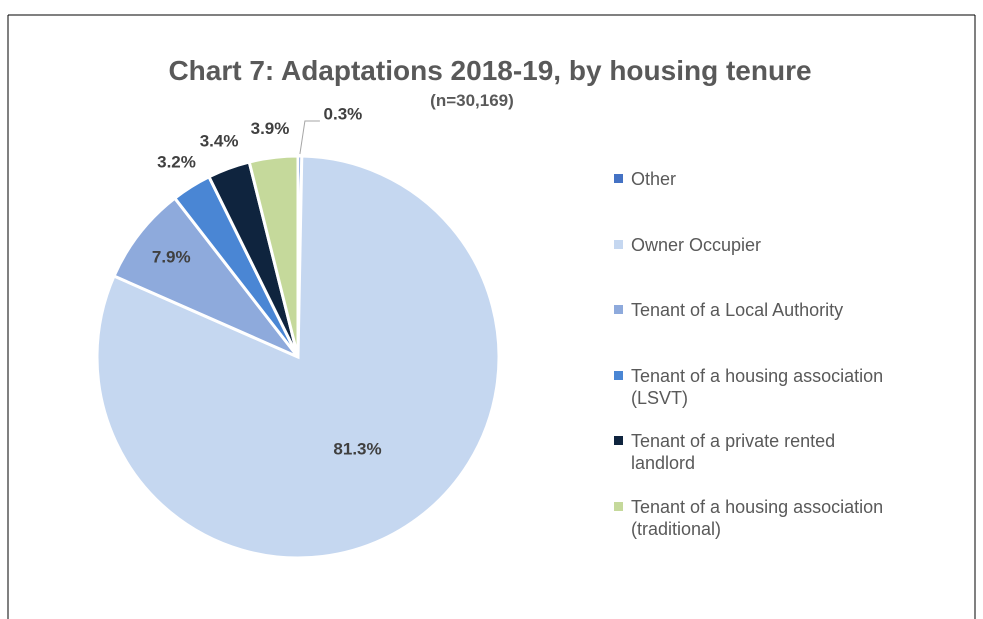 The image size is (983, 619). Describe the element at coordinates (343, 113) in the screenshot. I see `data-label: 0.3%` at that location.